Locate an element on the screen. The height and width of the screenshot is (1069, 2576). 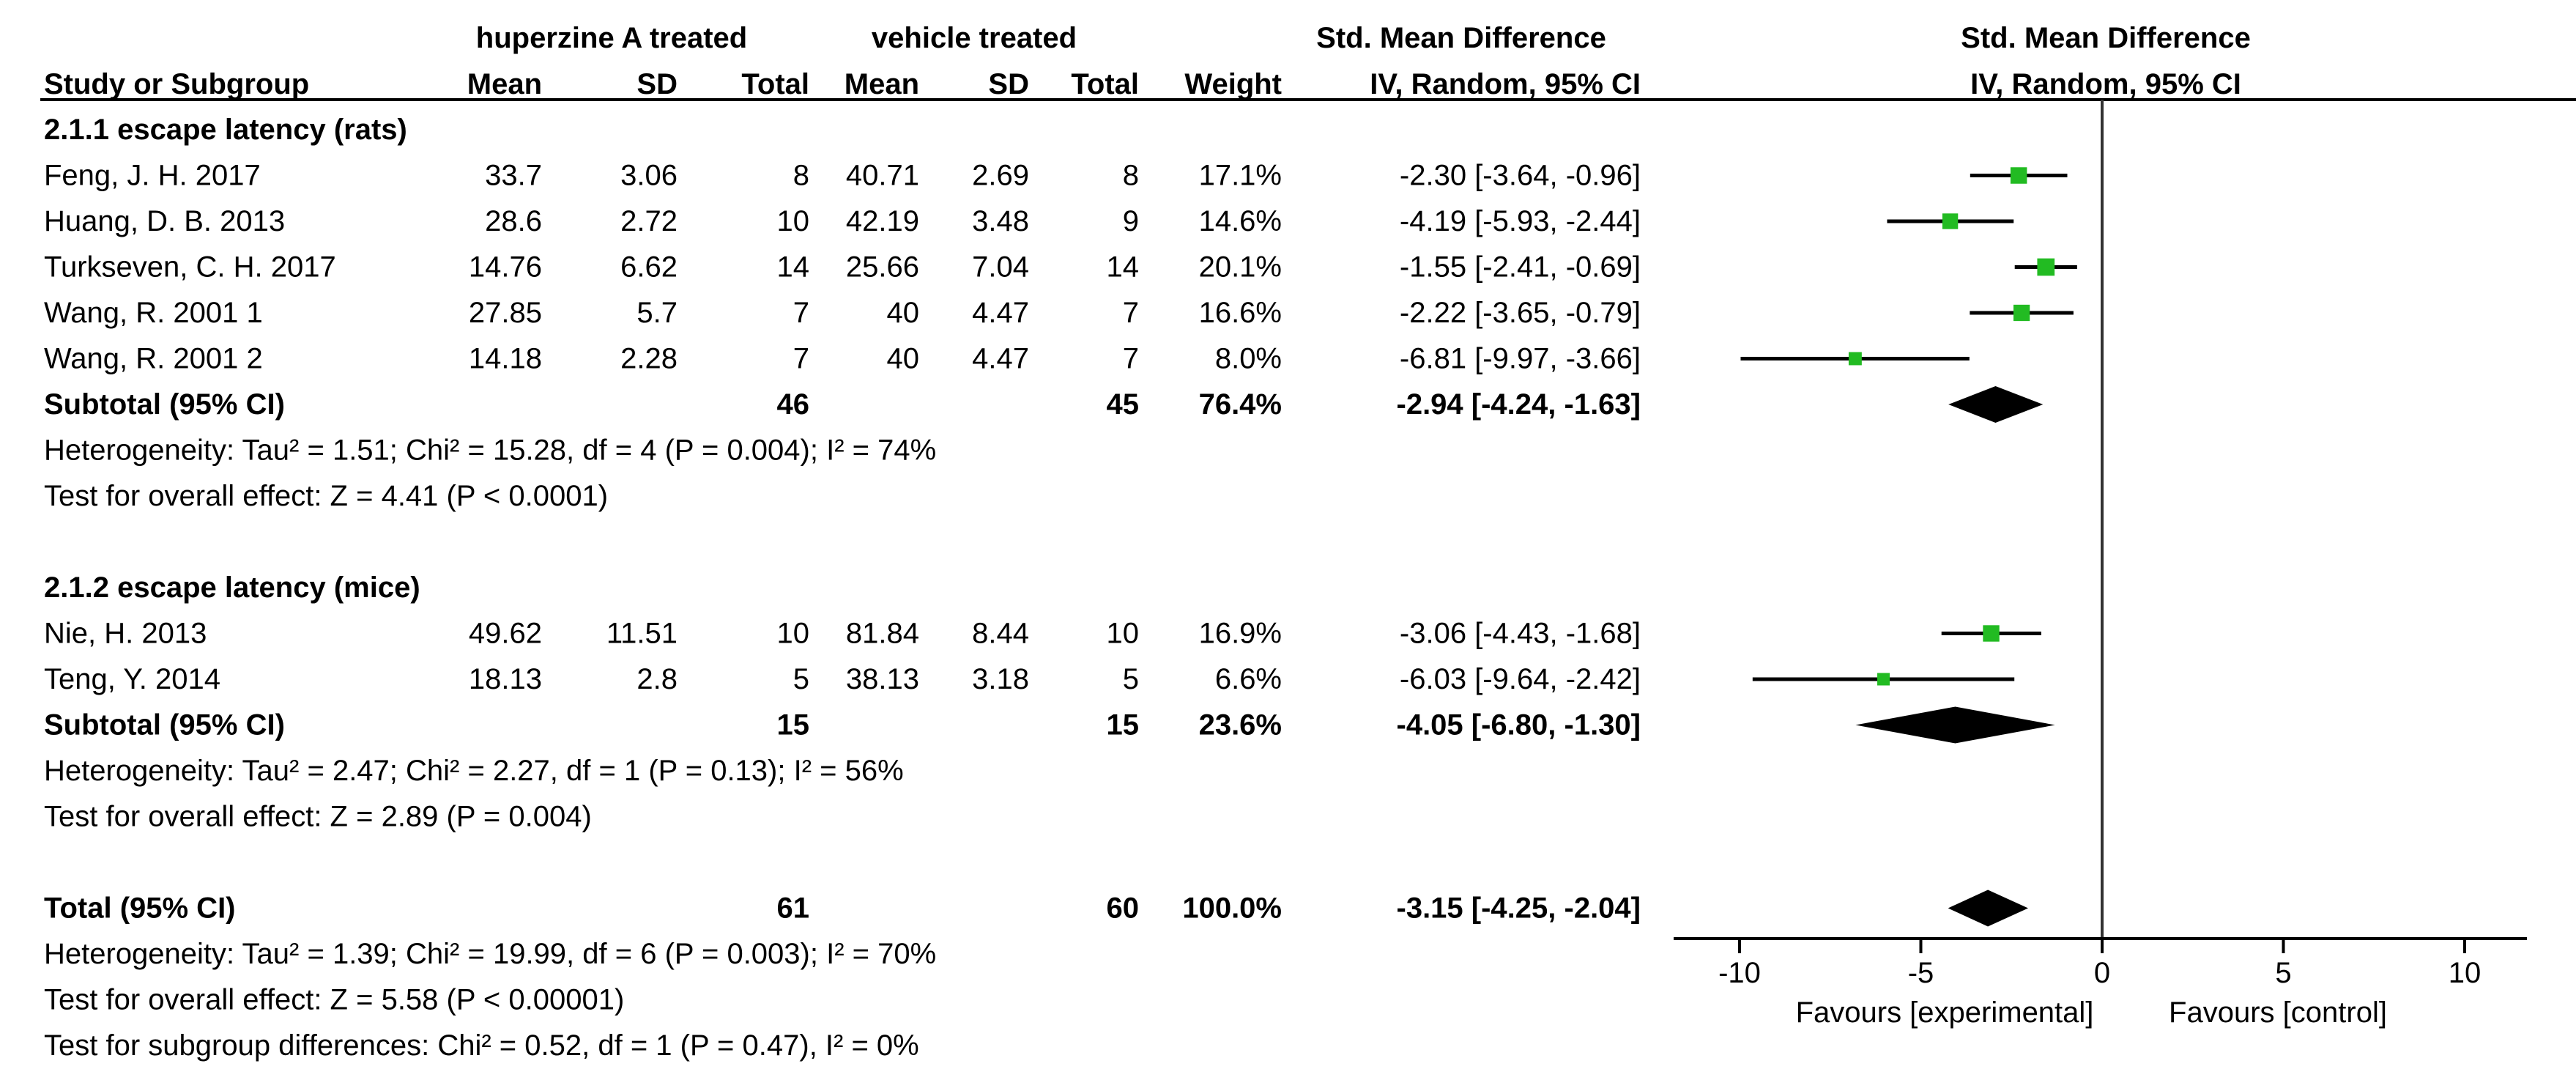
group1-header: huperzine A treated is located at coordinates (611, 38).